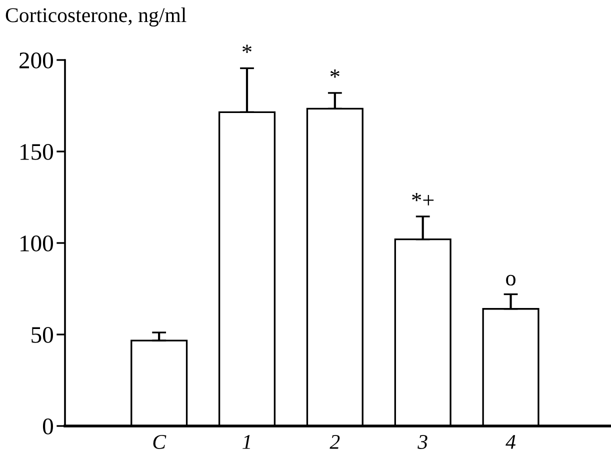 This screenshot has height=456, width=611. I want to click on x-tick-label: 2, so click(335, 441).